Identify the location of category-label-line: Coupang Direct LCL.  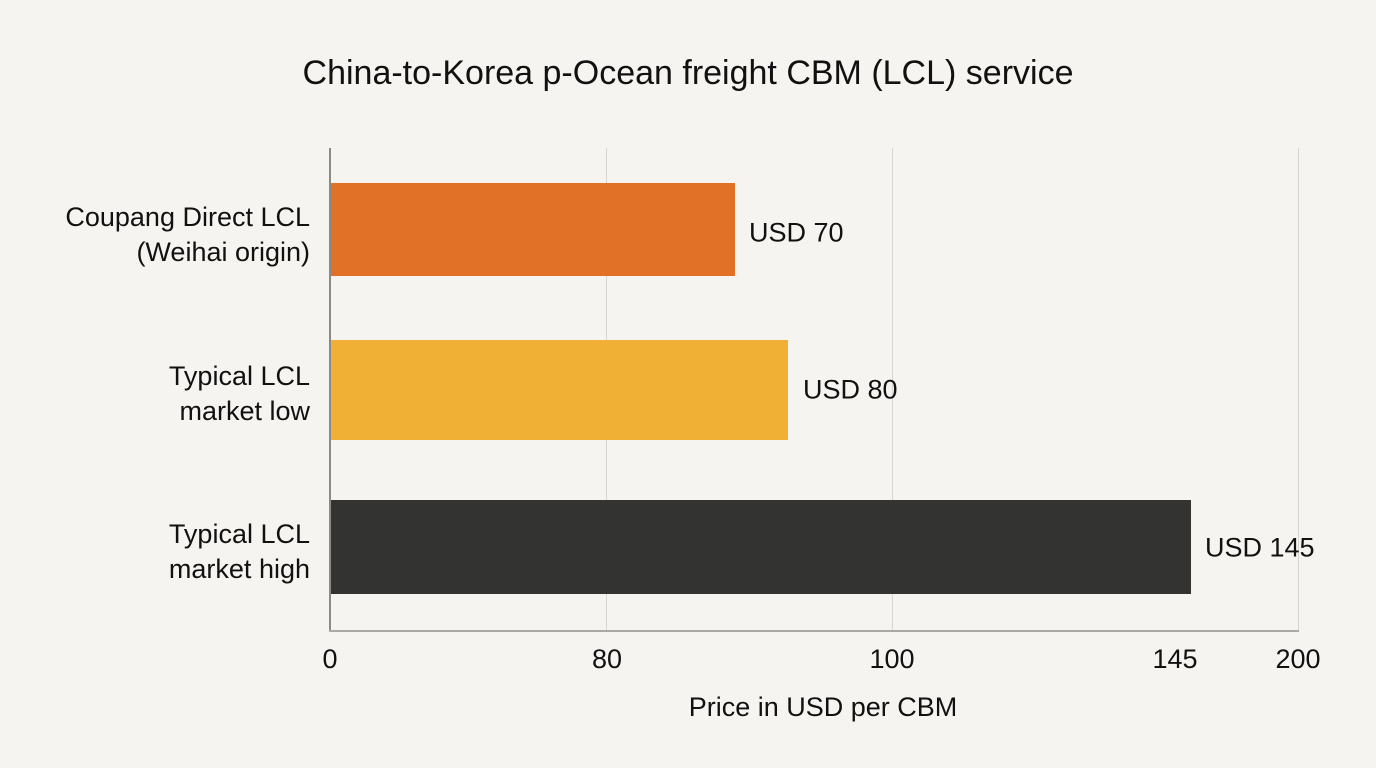
(187, 217).